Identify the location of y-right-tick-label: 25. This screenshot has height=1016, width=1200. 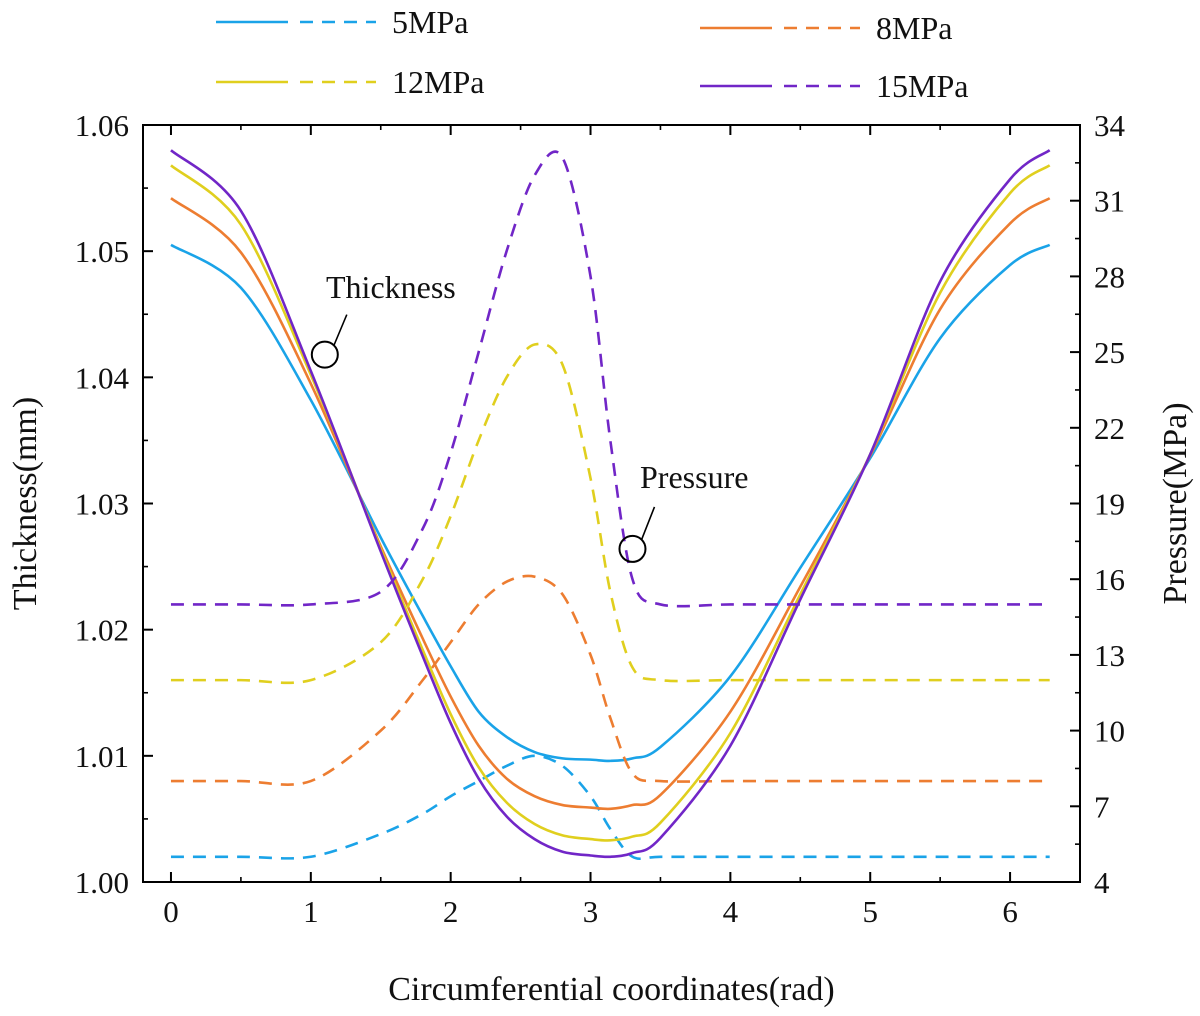
(1109, 352).